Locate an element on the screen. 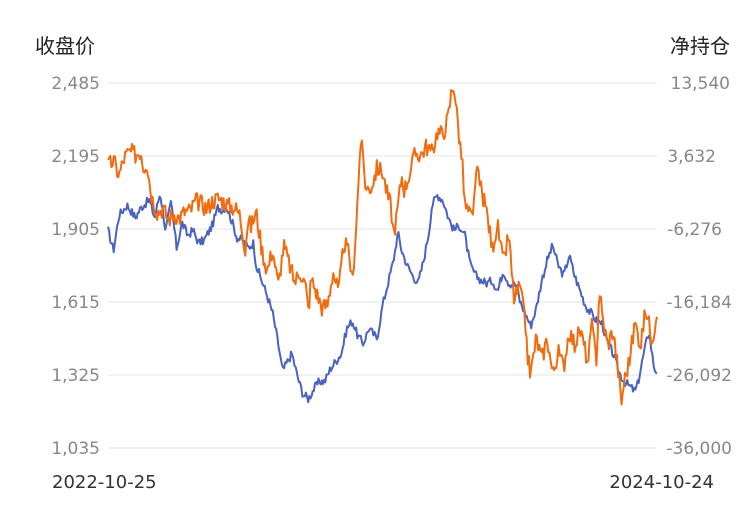 Image resolution: width=750 pixels, height=510 pixels. left-tick-3: 1,905 is located at coordinates (75, 230).